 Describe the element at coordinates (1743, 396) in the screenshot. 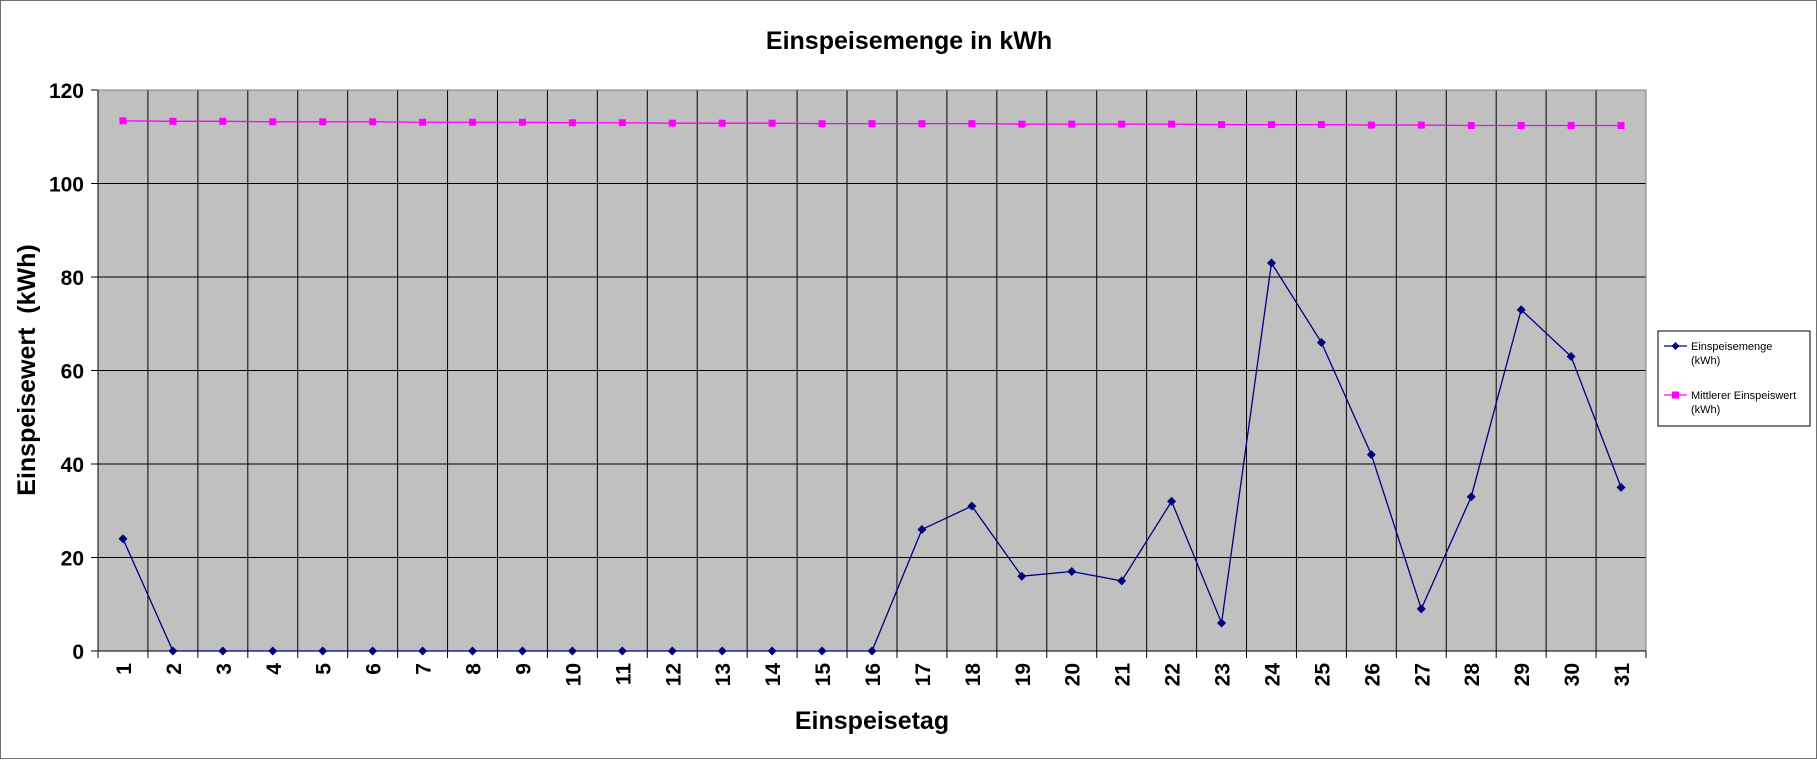

I see `legend-label: Mittlerer Einspeiswert` at that location.